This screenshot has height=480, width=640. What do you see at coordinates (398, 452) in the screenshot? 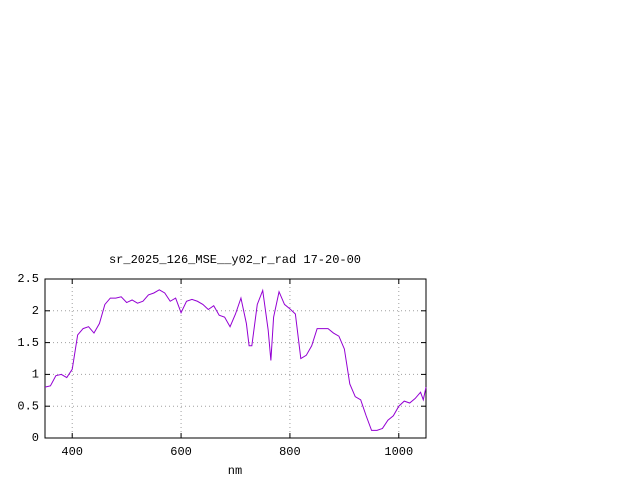
I see `x-tick-label: 1000` at bounding box center [398, 452].